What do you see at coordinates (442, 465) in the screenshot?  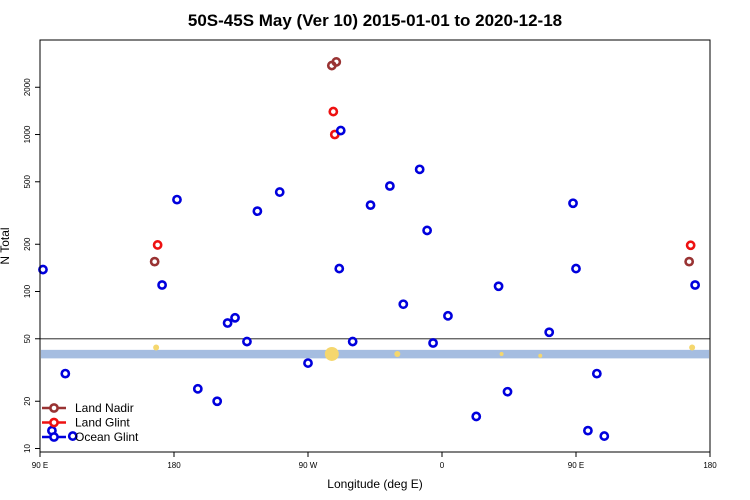 I see `x-tick-label: 0` at bounding box center [442, 465].